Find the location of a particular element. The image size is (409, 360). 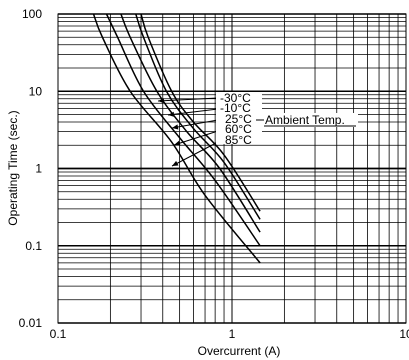

annotation-background is located at coordinates (239, 118).